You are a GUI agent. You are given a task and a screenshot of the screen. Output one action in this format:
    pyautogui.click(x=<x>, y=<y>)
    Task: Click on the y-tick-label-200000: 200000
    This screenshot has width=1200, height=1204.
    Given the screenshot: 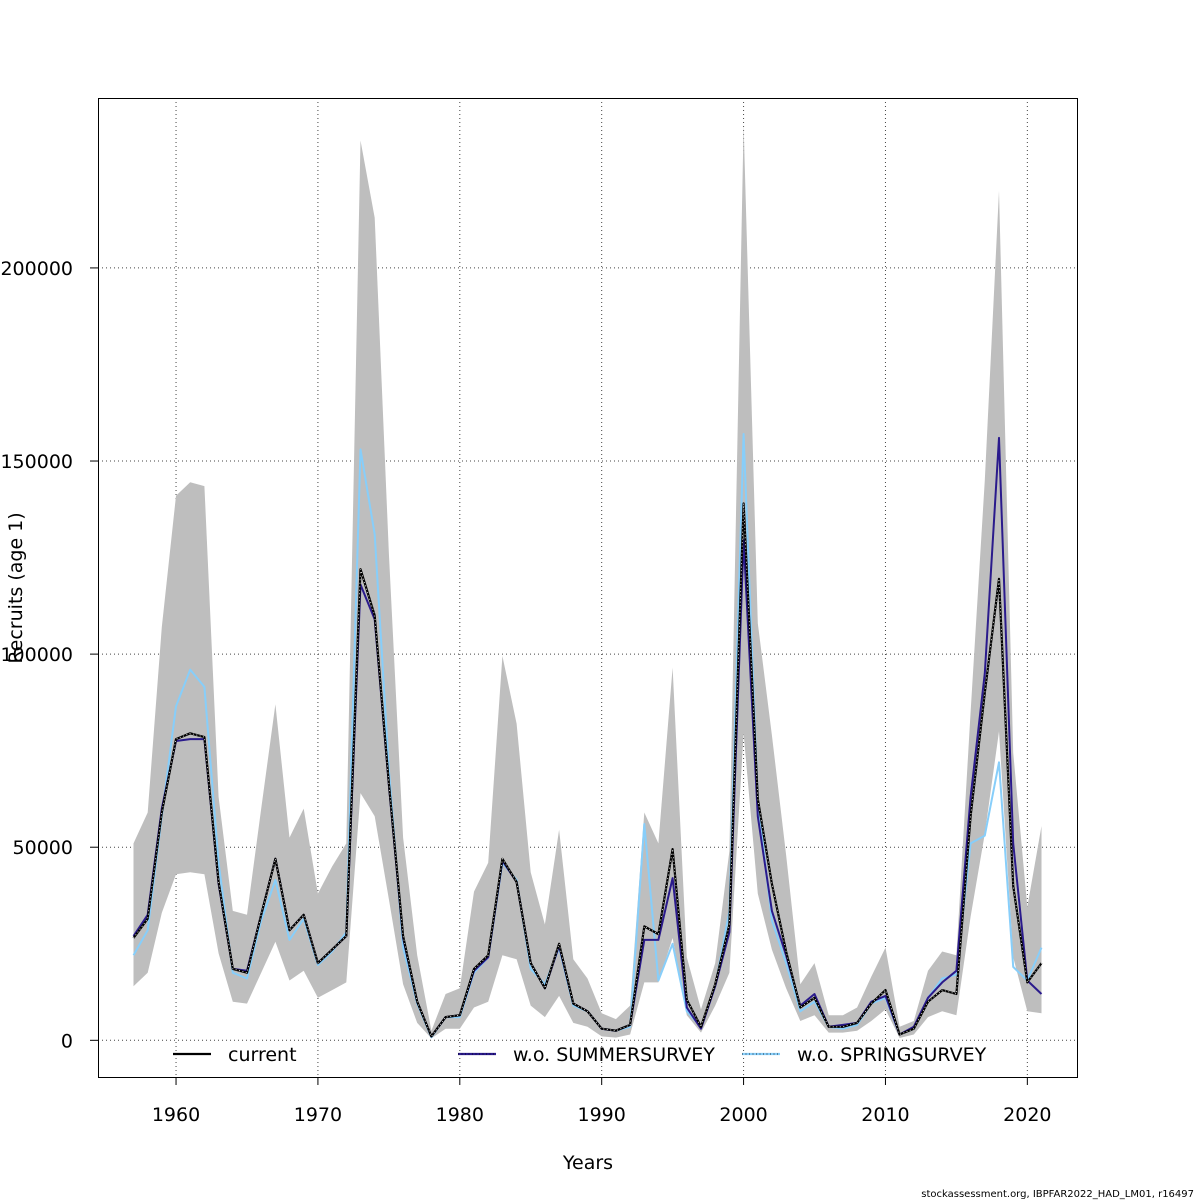 What is the action you would take?
    pyautogui.click(x=36, y=269)
    